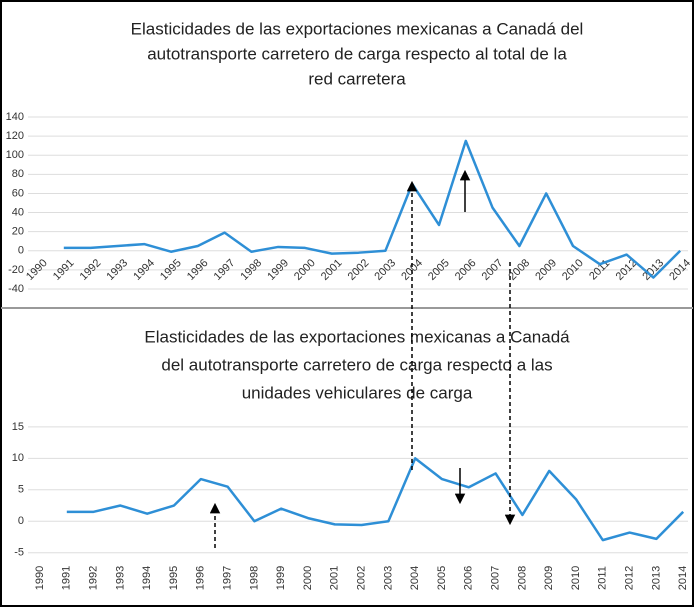 The image size is (694, 607). Describe the element at coordinates (18, 174) in the screenshot. I see `y-tick-label: 80` at that location.